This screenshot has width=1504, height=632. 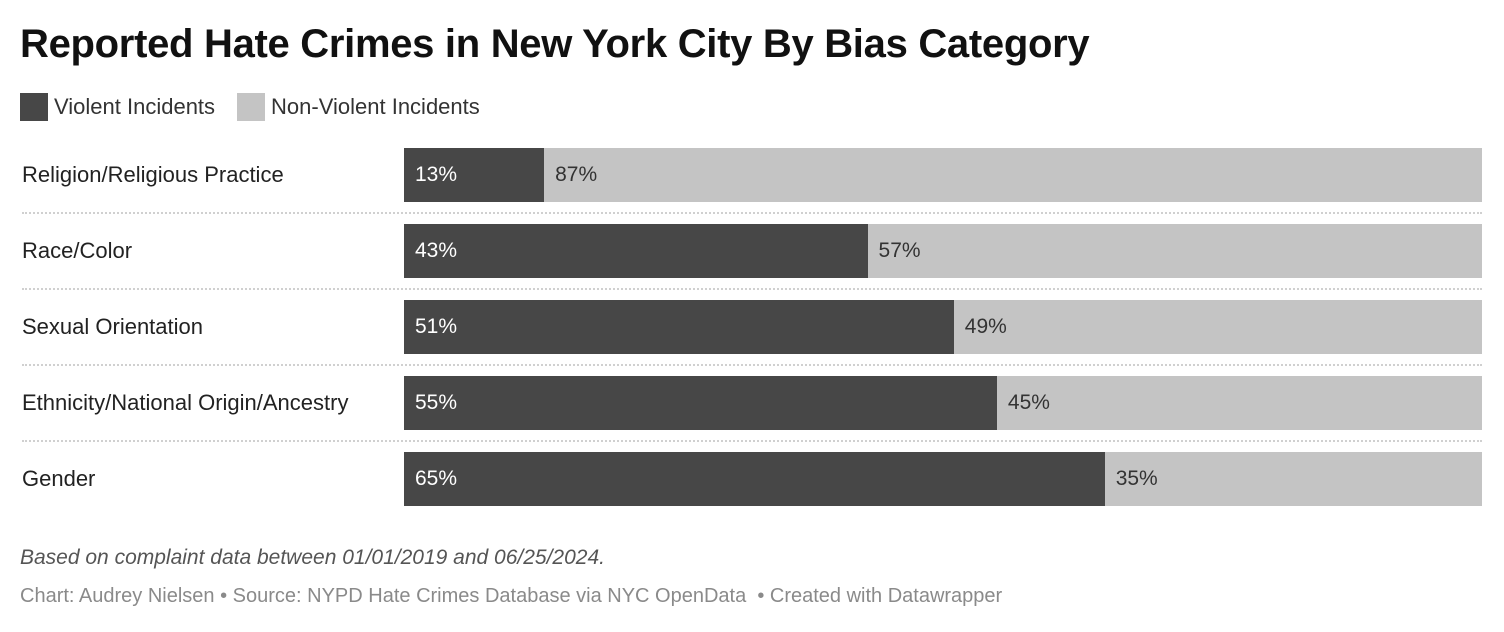 I want to click on data-label-non-violent-incidents-ethnicity-national-origin-ancestry: 45%, so click(x=1028, y=402).